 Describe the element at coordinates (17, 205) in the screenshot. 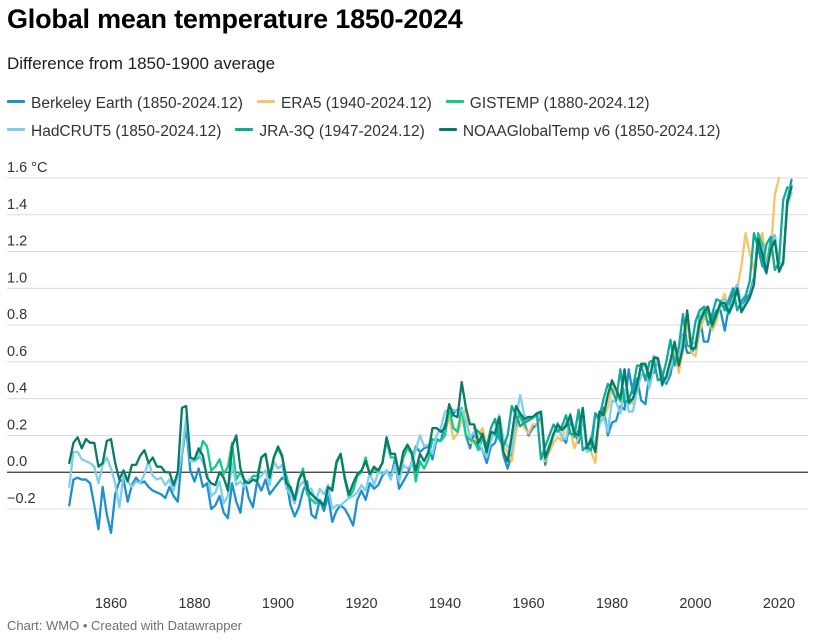

I see `y-tick-label: 1.4` at that location.